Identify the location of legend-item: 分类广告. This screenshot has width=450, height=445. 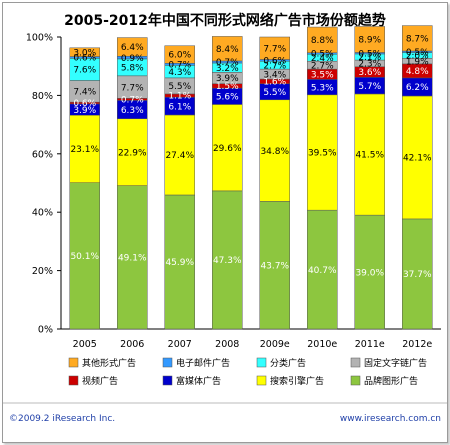
(281, 363).